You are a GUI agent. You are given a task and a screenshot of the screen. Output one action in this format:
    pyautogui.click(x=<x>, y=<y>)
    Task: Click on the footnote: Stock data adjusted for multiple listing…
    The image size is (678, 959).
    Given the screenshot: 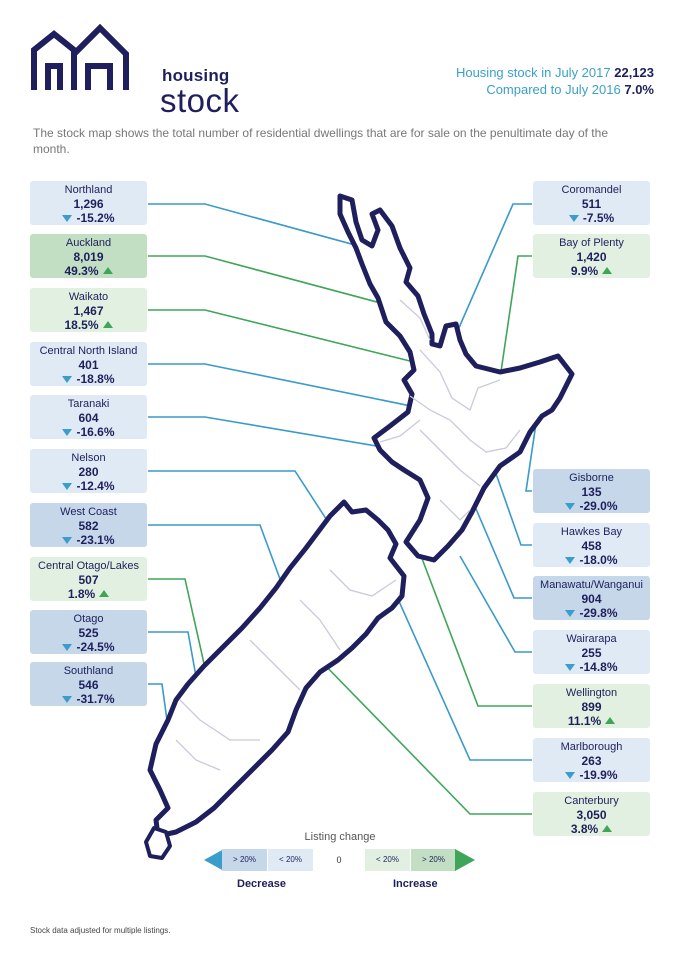 What is the action you would take?
    pyautogui.click(x=100, y=930)
    